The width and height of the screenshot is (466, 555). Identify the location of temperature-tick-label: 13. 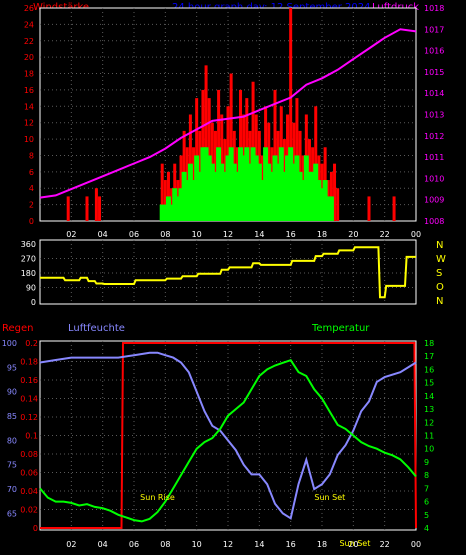
(429, 409).